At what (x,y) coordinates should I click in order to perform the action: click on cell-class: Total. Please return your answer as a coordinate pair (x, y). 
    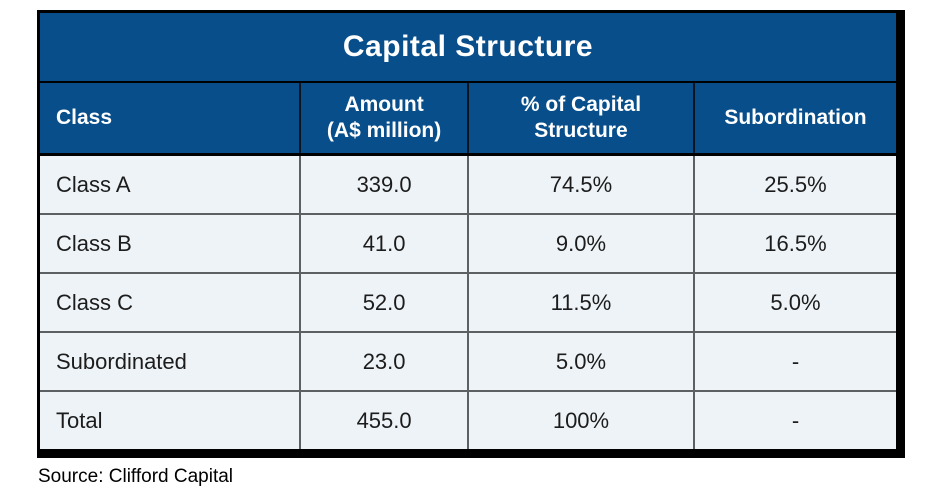
    Looking at the image, I should click on (170, 419).